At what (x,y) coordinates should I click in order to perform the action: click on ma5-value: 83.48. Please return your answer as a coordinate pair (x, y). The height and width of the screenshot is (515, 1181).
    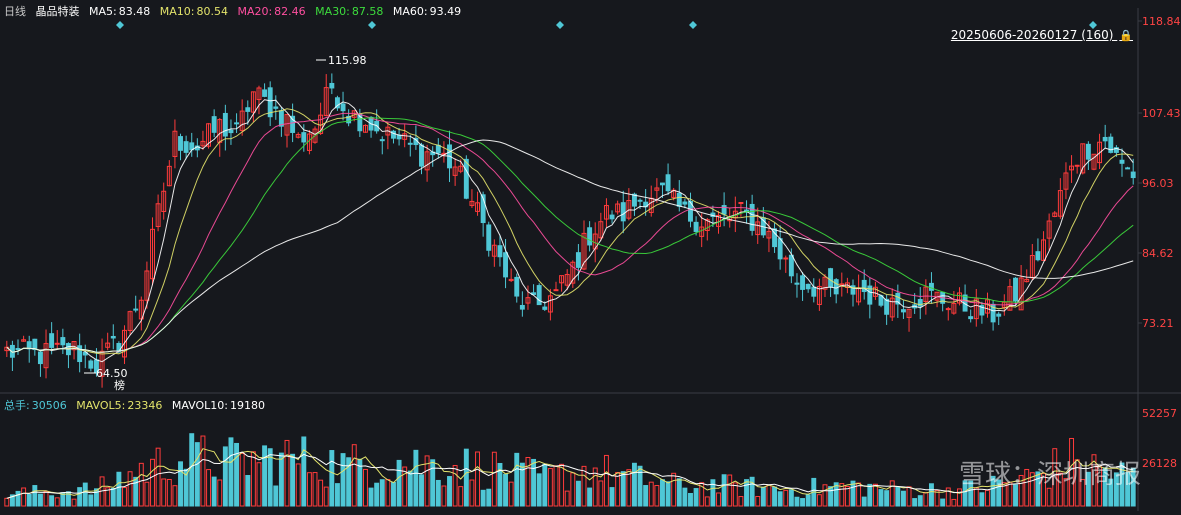
    Looking at the image, I should click on (134, 11).